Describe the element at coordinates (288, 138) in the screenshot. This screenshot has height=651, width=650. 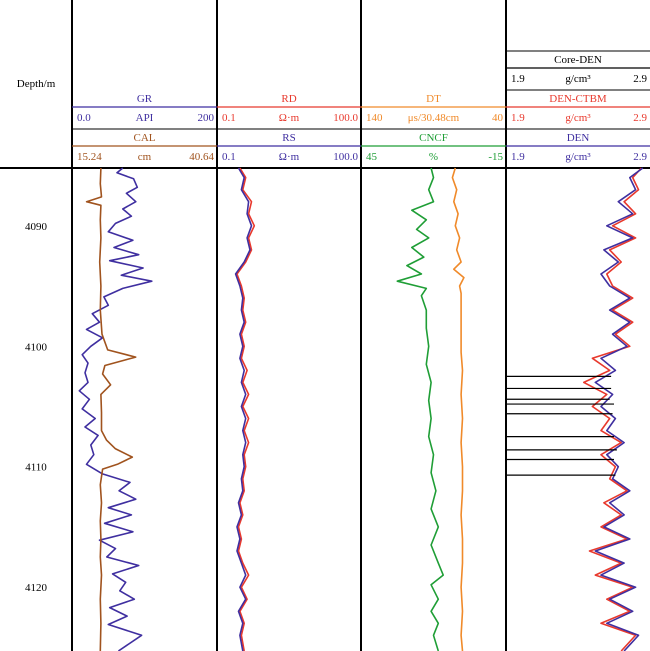
I see `rs-header-name: RS` at that location.